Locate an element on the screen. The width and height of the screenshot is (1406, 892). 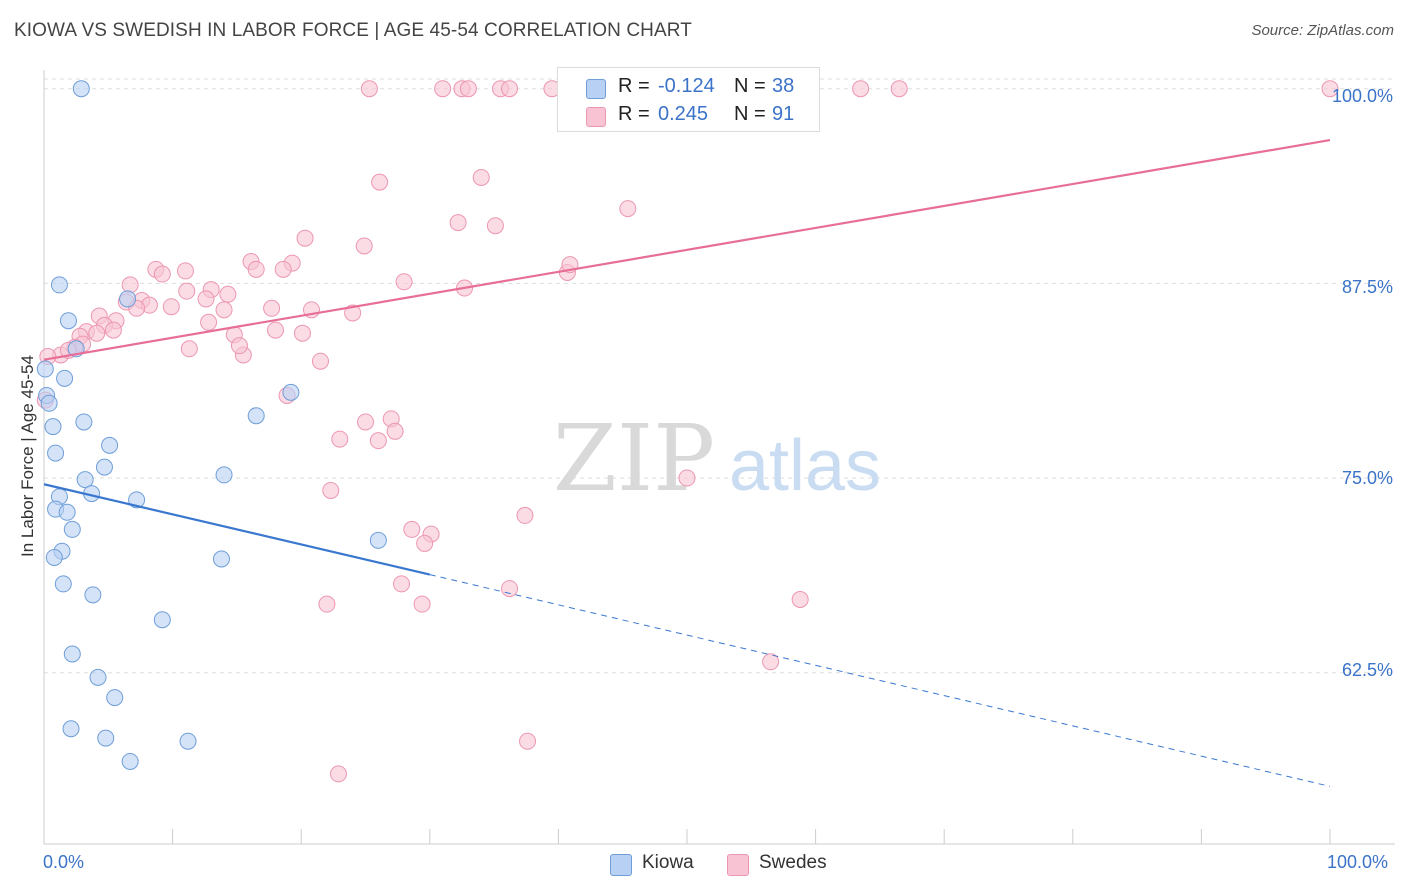
swedes-r-value: 0.245 is located at coordinates (683, 114).